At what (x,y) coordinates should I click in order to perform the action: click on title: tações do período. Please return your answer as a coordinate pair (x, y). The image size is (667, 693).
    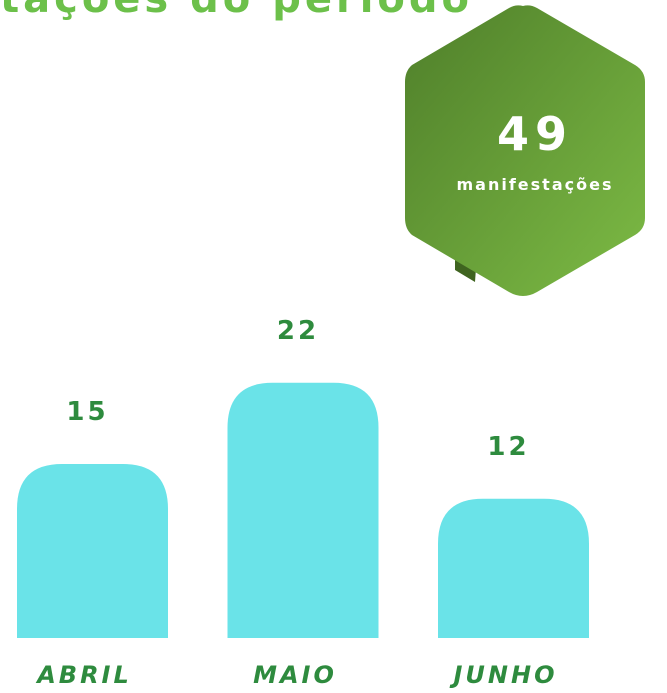
    Looking at the image, I should click on (236, 11).